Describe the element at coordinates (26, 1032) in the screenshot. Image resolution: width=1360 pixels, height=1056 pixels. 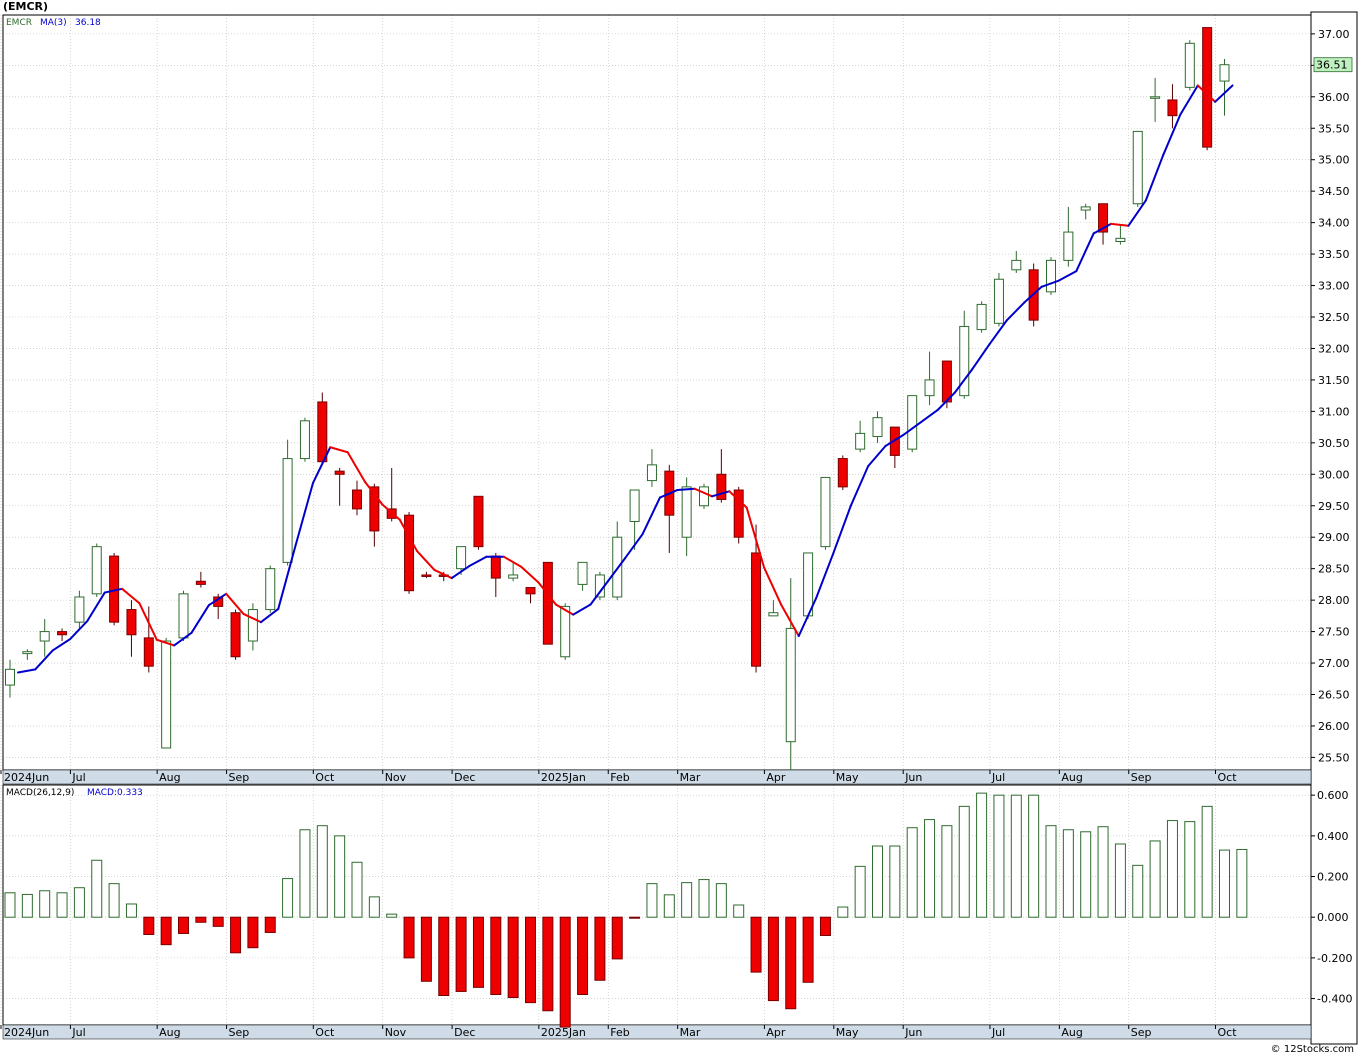
I see `date-label: 2024Jun` at that location.